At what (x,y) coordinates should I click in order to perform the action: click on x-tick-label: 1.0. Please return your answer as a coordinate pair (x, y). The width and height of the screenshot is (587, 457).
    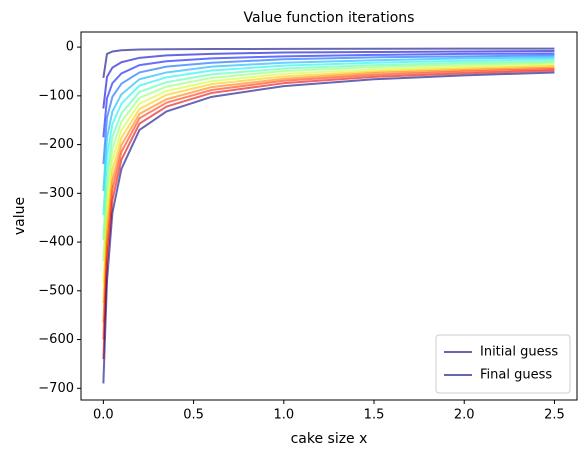
    Looking at the image, I should click on (283, 415).